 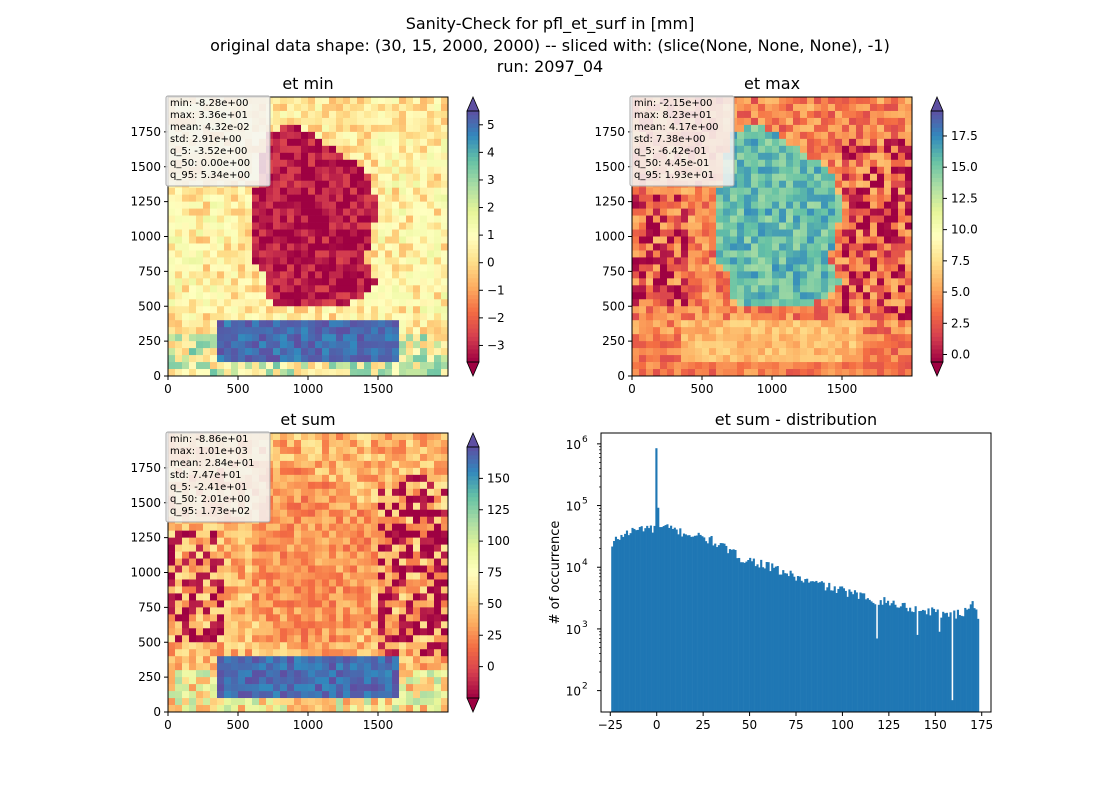 What do you see at coordinates (621, 376) in the screenshot?
I see `y-tick-label: 0` at bounding box center [621, 376].